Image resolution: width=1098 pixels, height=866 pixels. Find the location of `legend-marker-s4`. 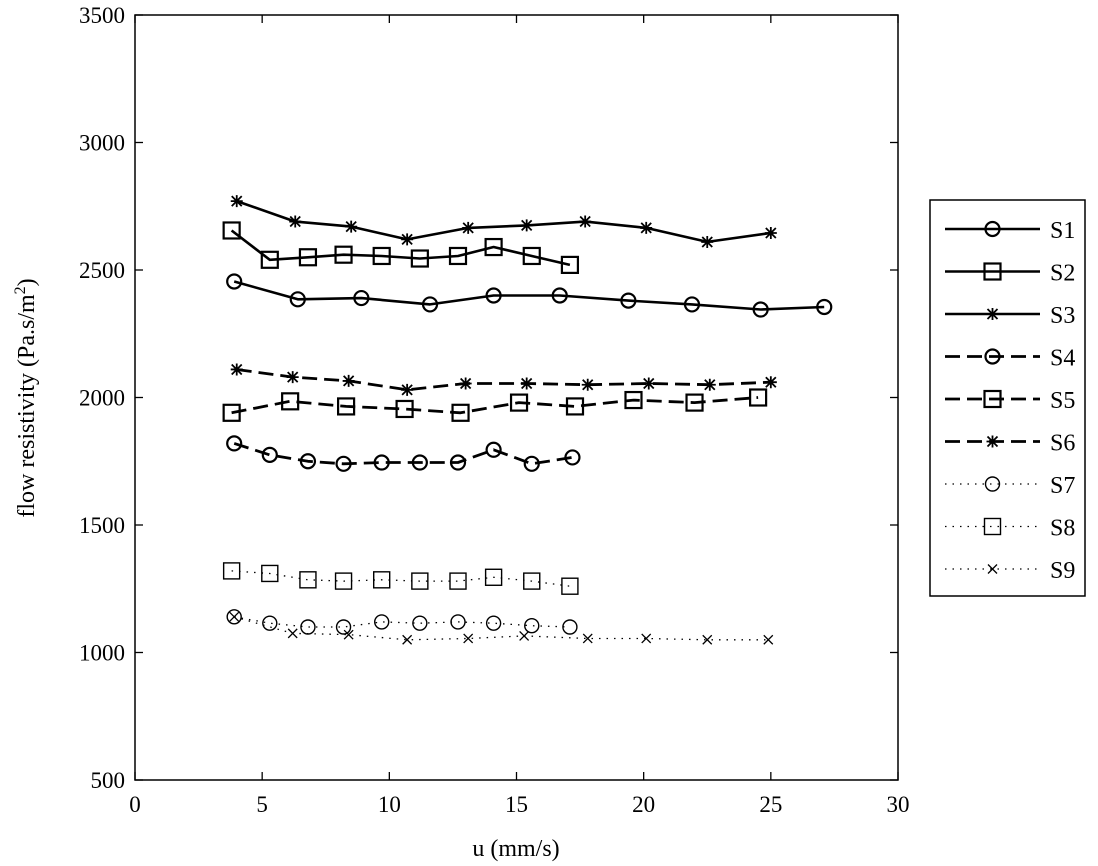

legend-marker-s4 is located at coordinates (992, 356).